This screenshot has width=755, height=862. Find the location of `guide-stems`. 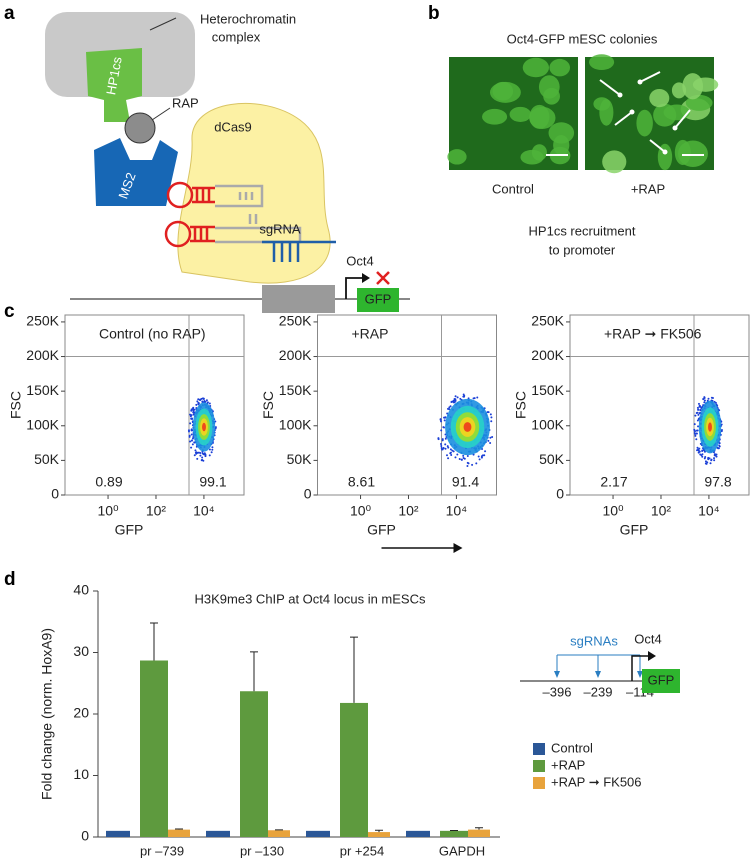

guide-stems is located at coordinates (258, 214).